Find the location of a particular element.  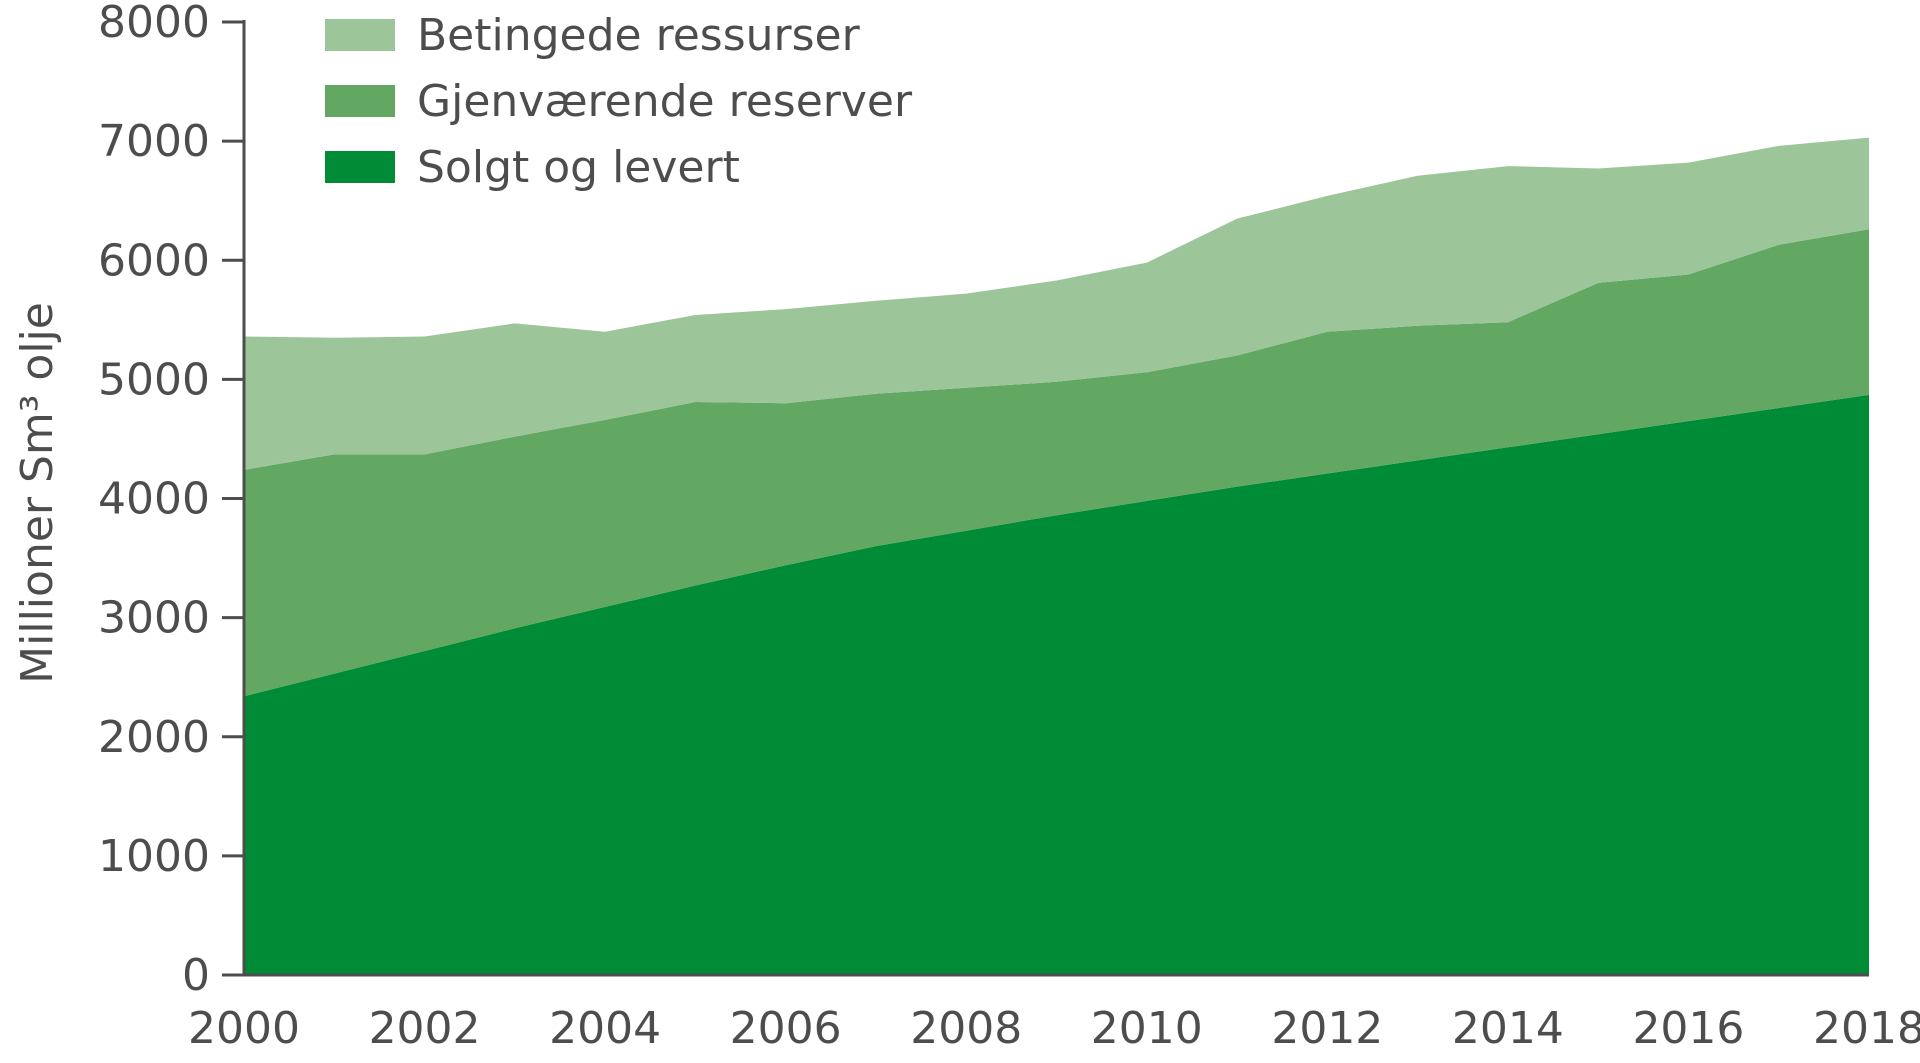

y-tick-label: 4000 is located at coordinates (154, 499).